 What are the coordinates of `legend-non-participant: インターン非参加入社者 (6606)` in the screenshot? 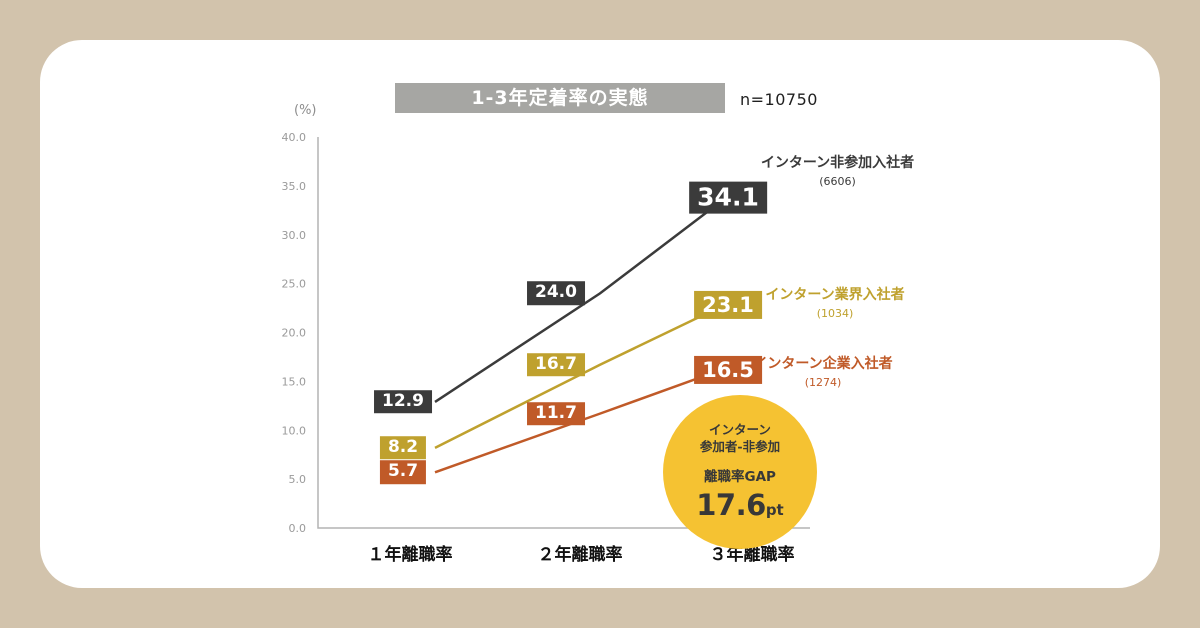 It's located at (837, 170).